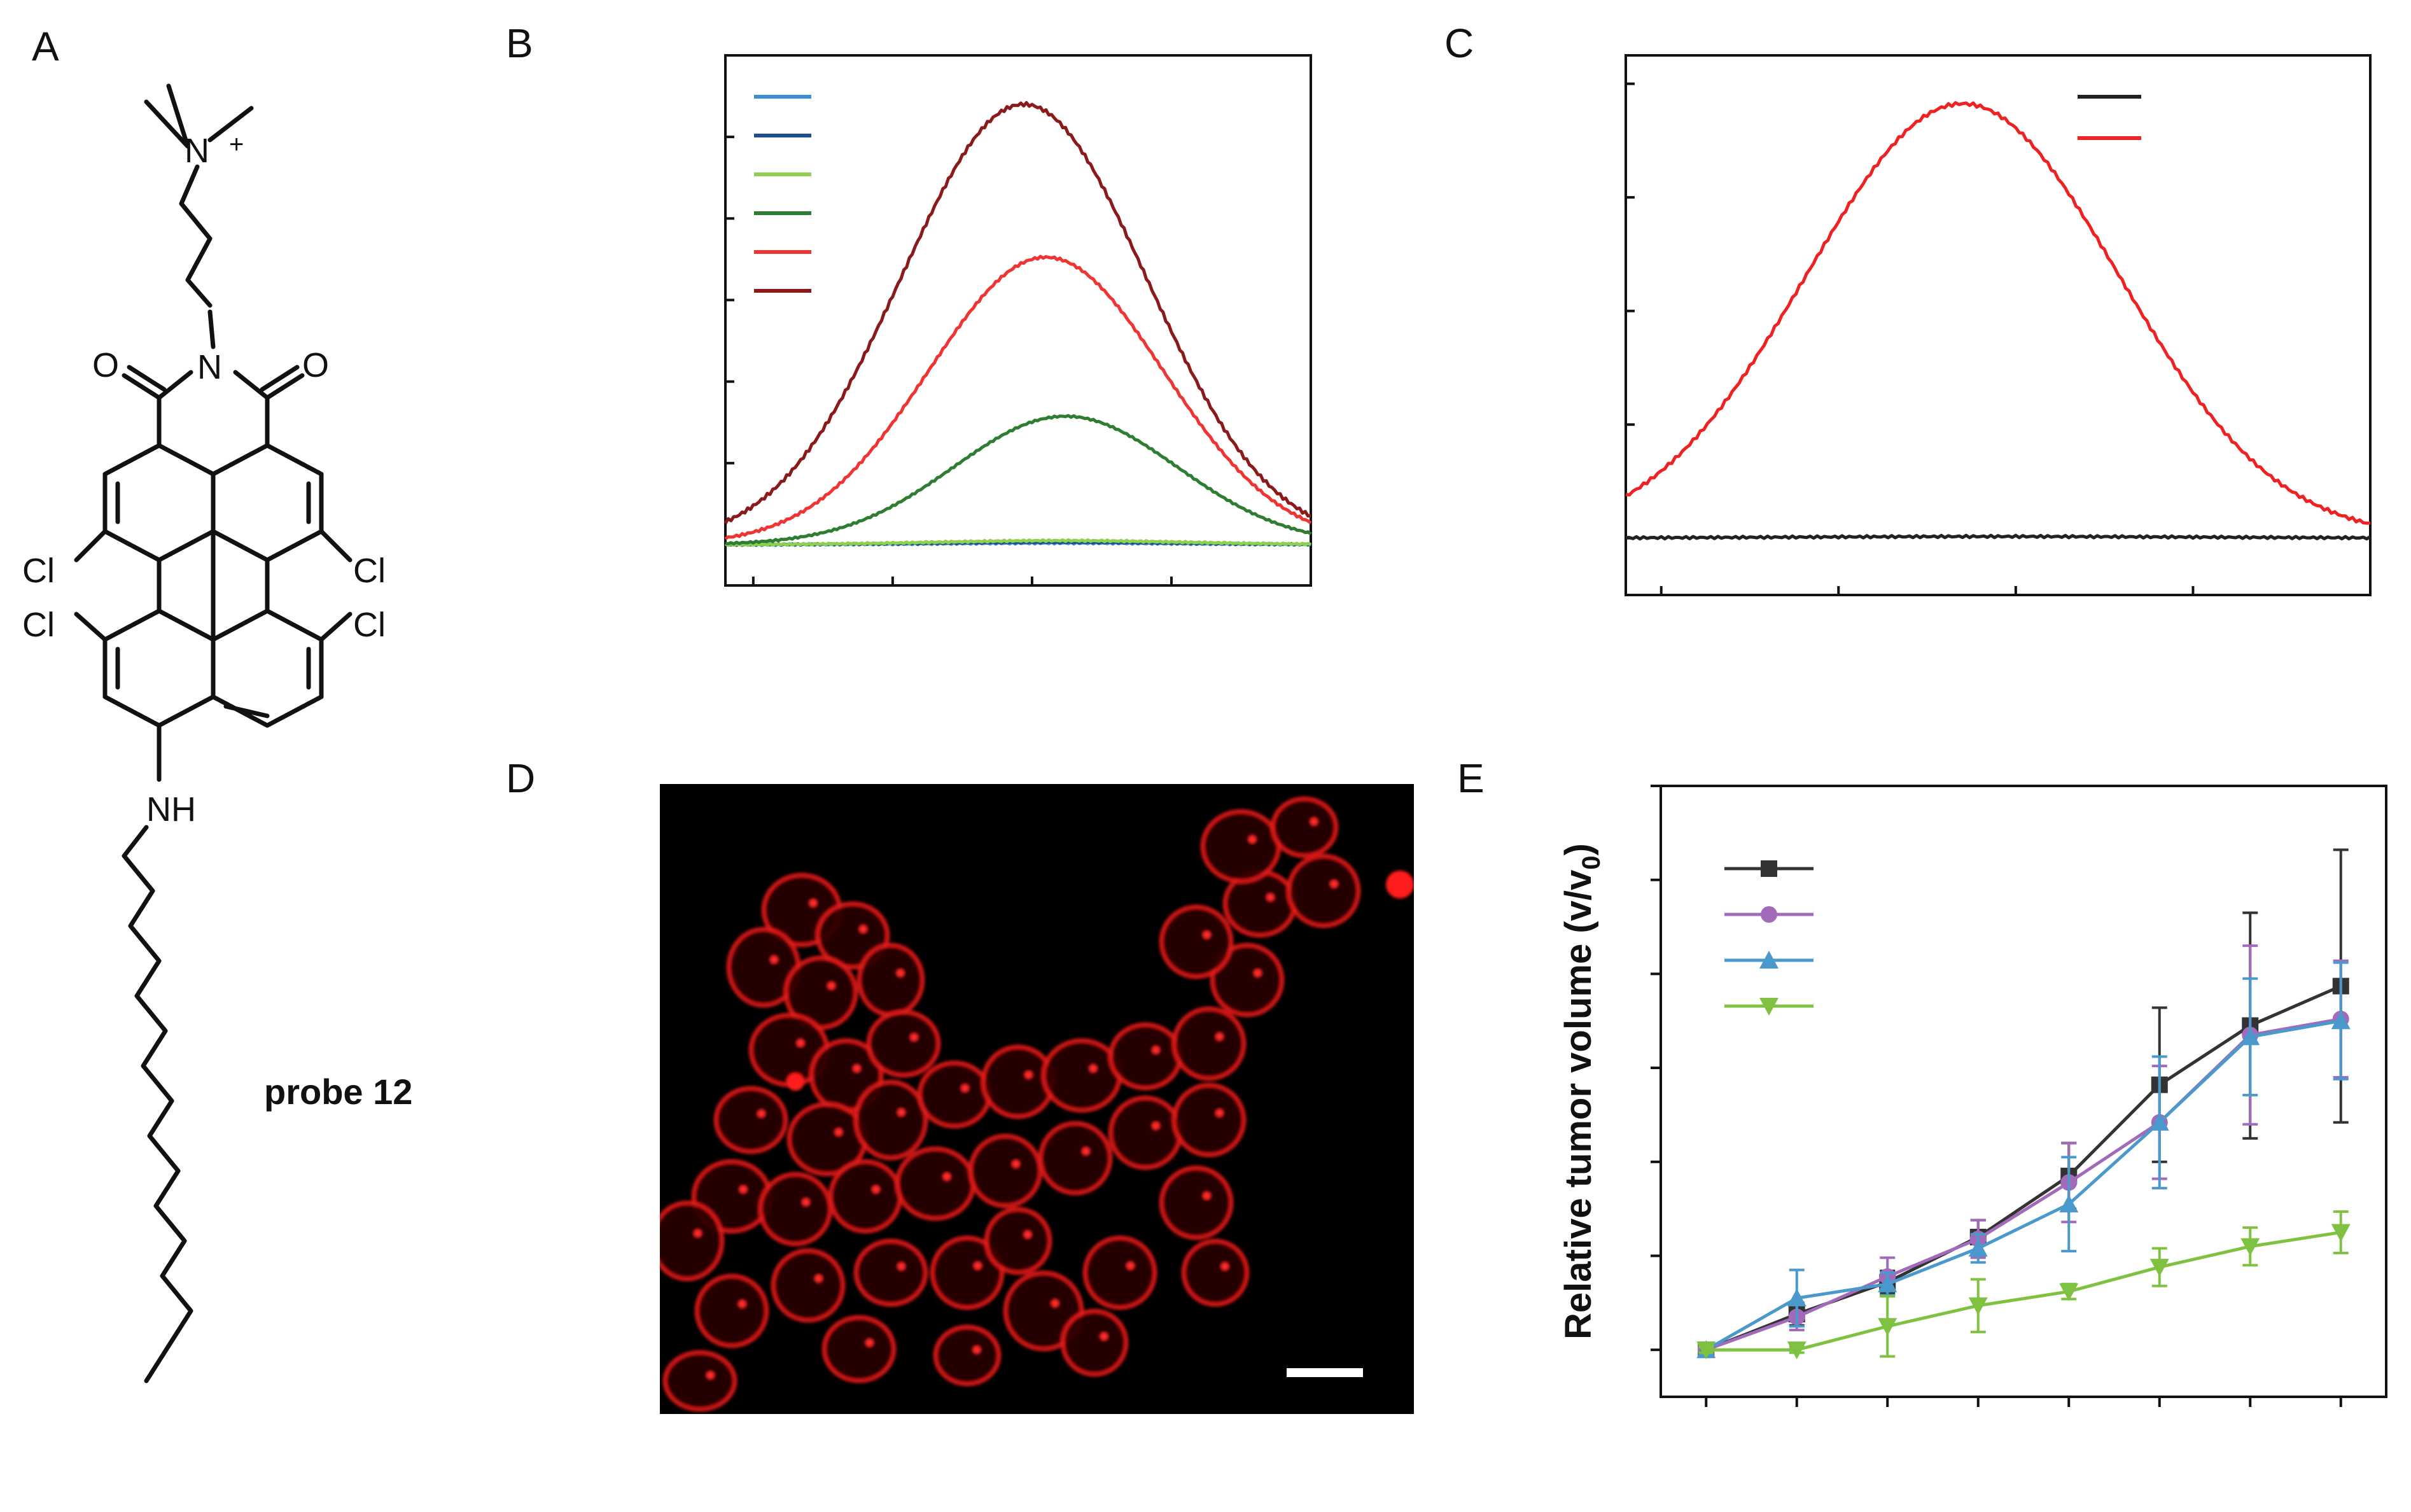 The height and width of the screenshot is (1512, 2411). Describe the element at coordinates (1037, 1104) in the screenshot. I see `cell-membranes` at that location.